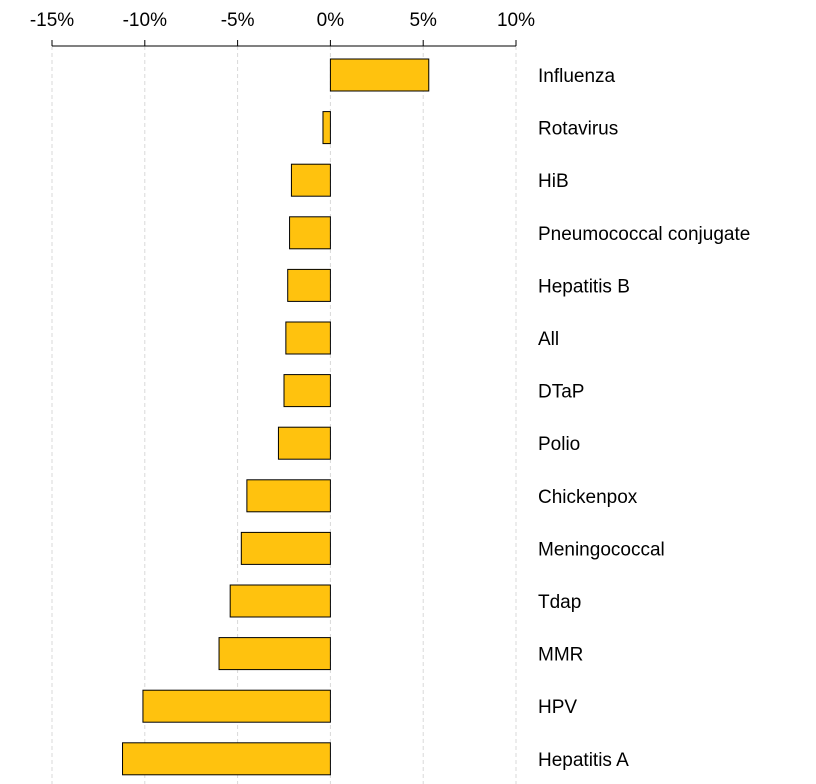 The width and height of the screenshot is (816, 784). Describe the element at coordinates (560, 655) in the screenshot. I see `category-label: MMR` at that location.